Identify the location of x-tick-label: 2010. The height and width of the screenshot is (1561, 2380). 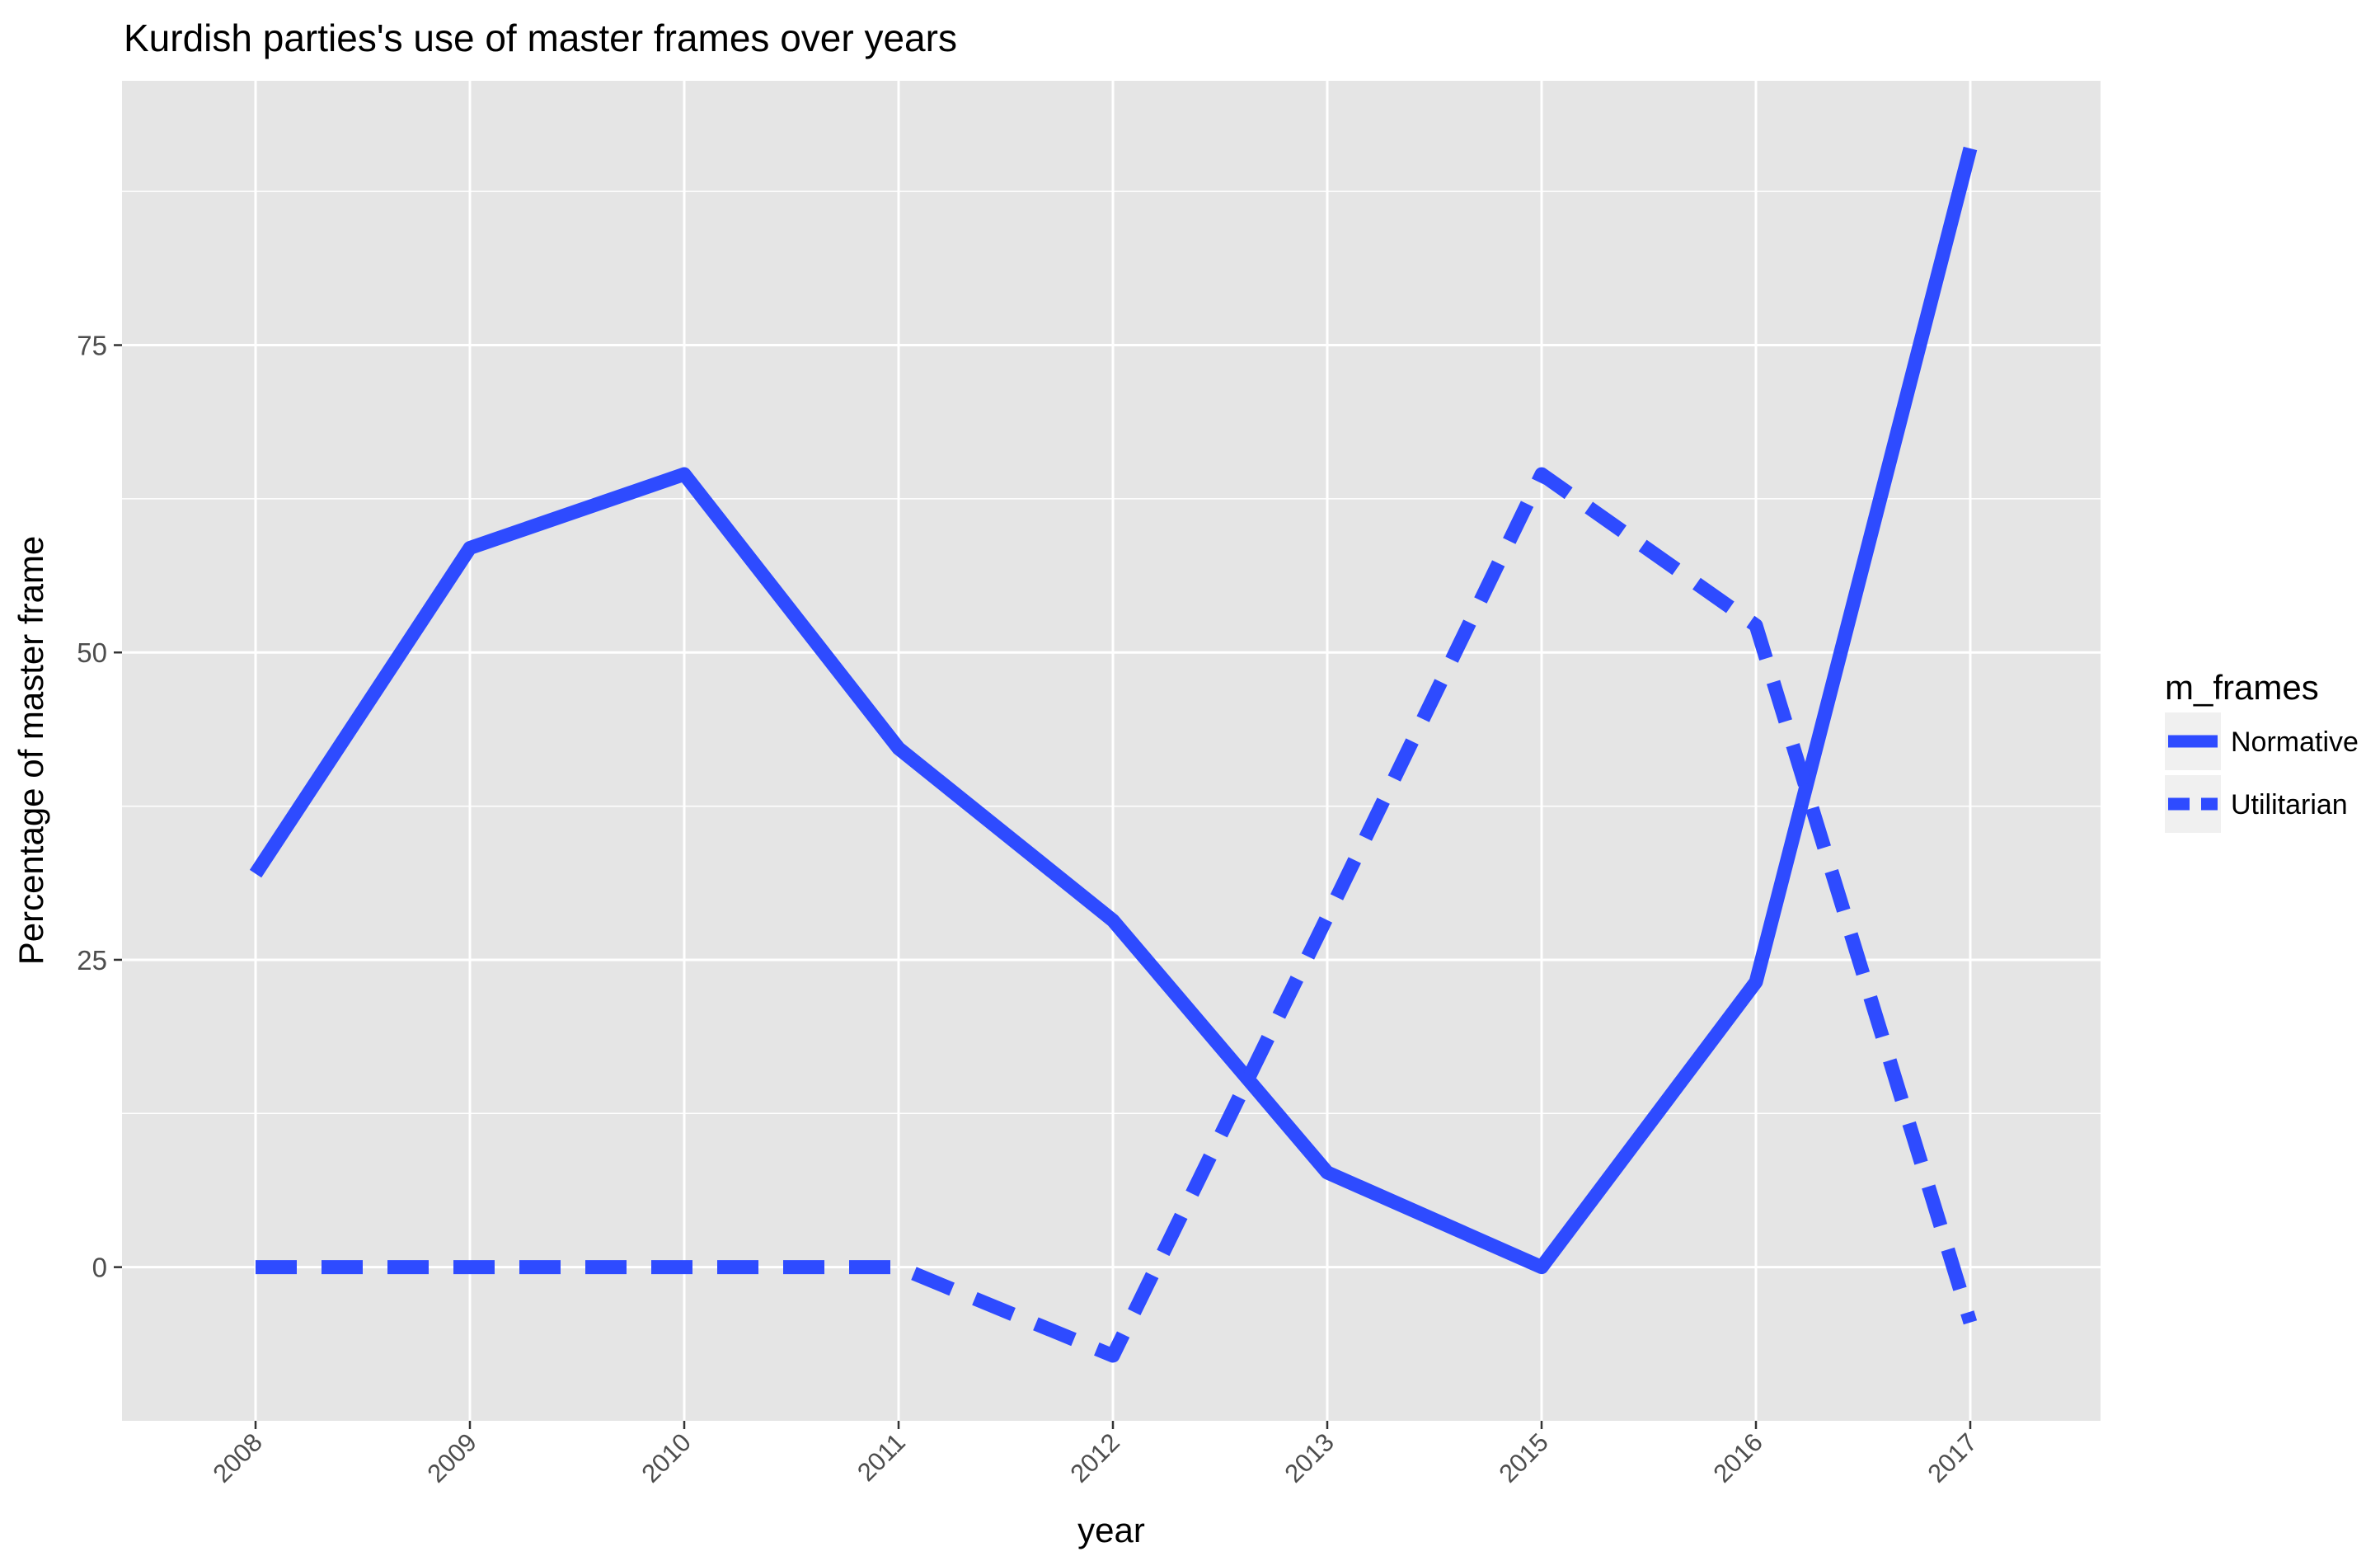
(666, 1457).